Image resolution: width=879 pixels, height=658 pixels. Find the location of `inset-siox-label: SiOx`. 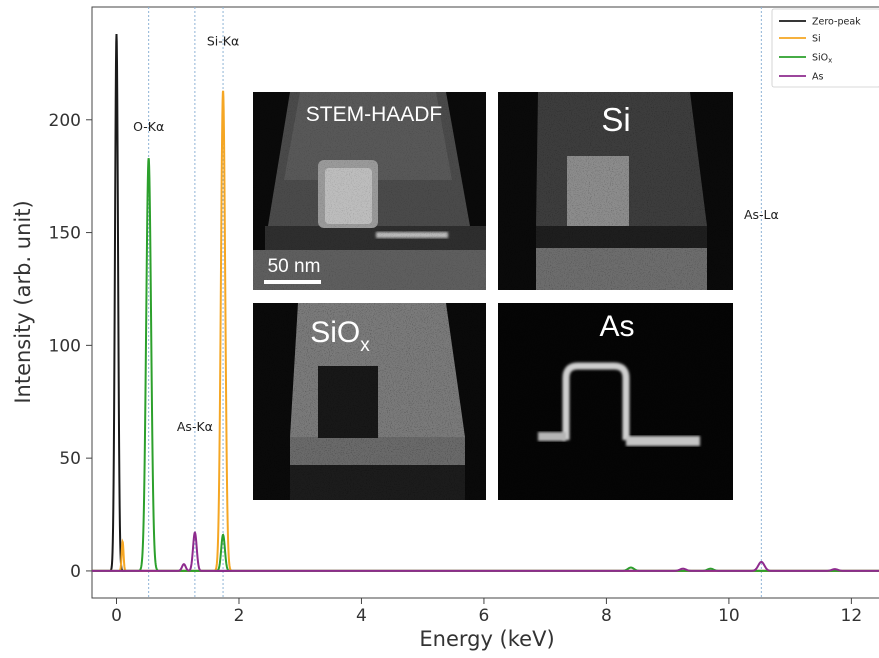

inset-siox-label: SiOx is located at coordinates (340, 336).